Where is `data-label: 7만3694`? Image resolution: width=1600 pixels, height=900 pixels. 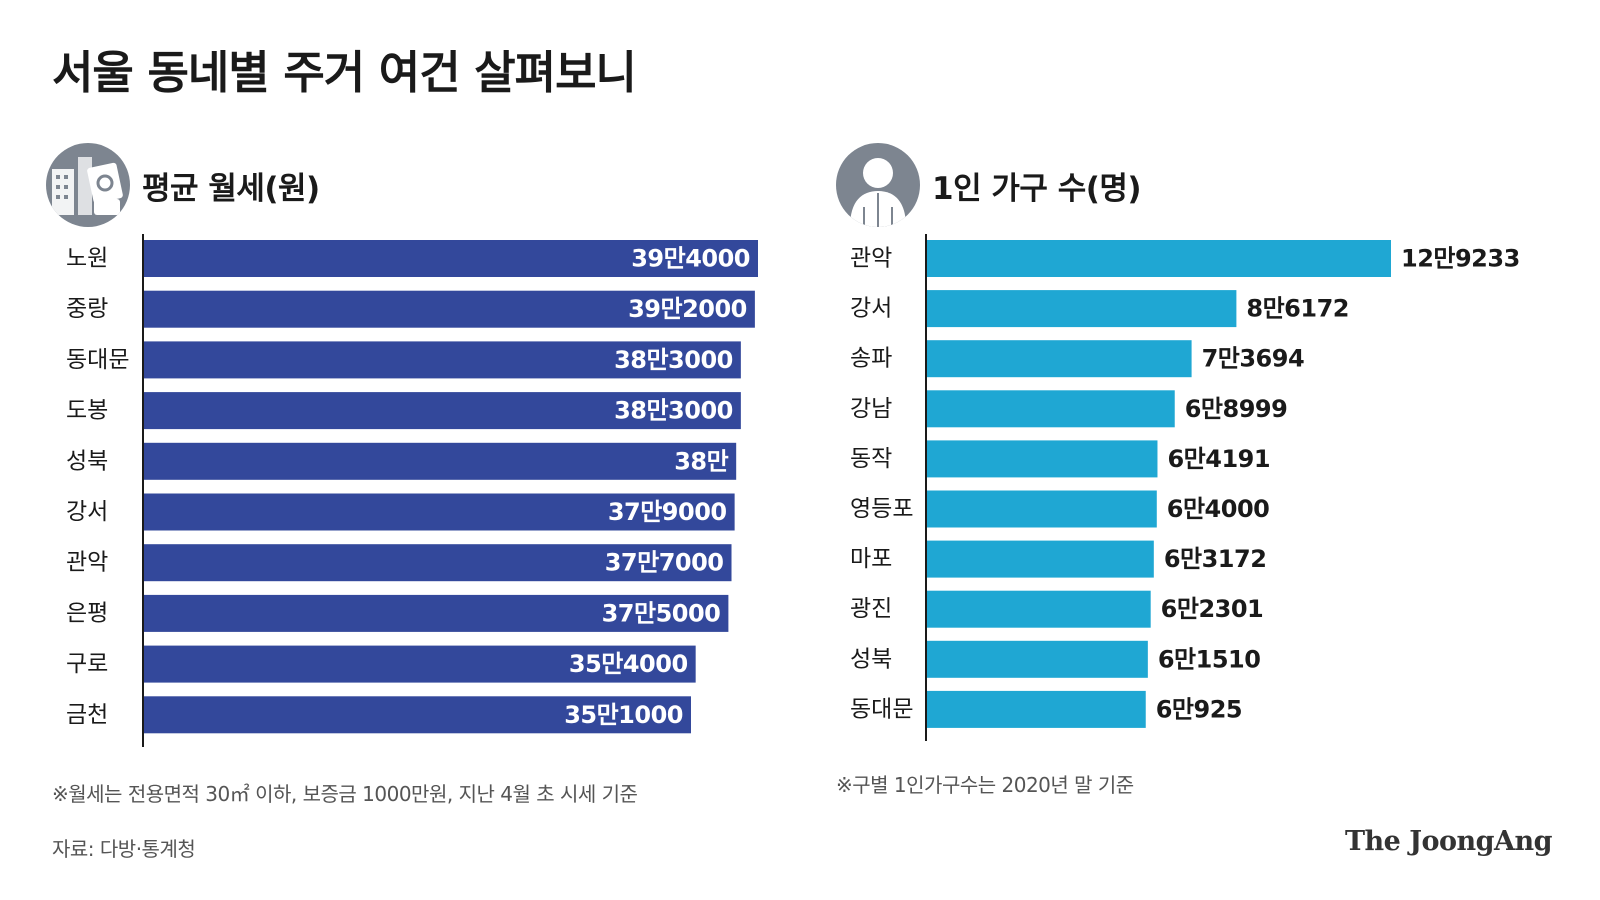
data-label: 7만3694 is located at coordinates (1253, 359).